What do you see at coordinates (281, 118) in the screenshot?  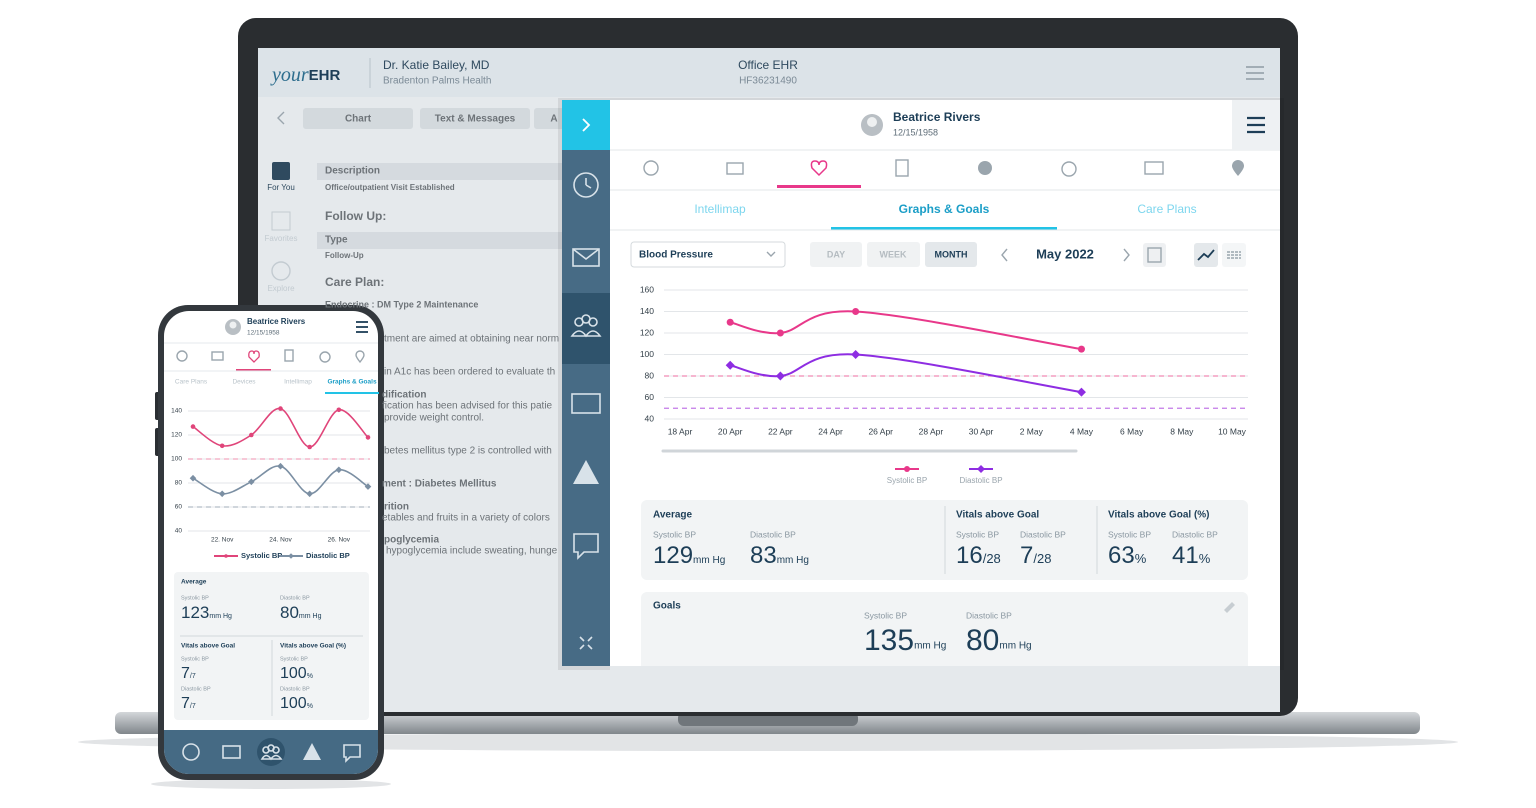 I see `back-icon` at bounding box center [281, 118].